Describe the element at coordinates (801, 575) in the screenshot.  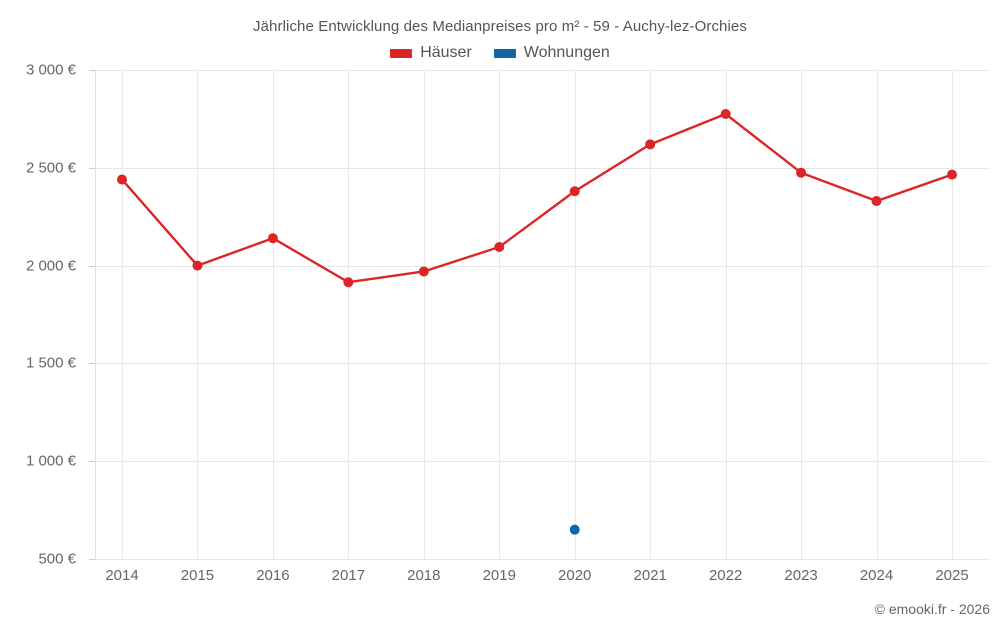
I see `x-axis-tick-label: 2023` at that location.